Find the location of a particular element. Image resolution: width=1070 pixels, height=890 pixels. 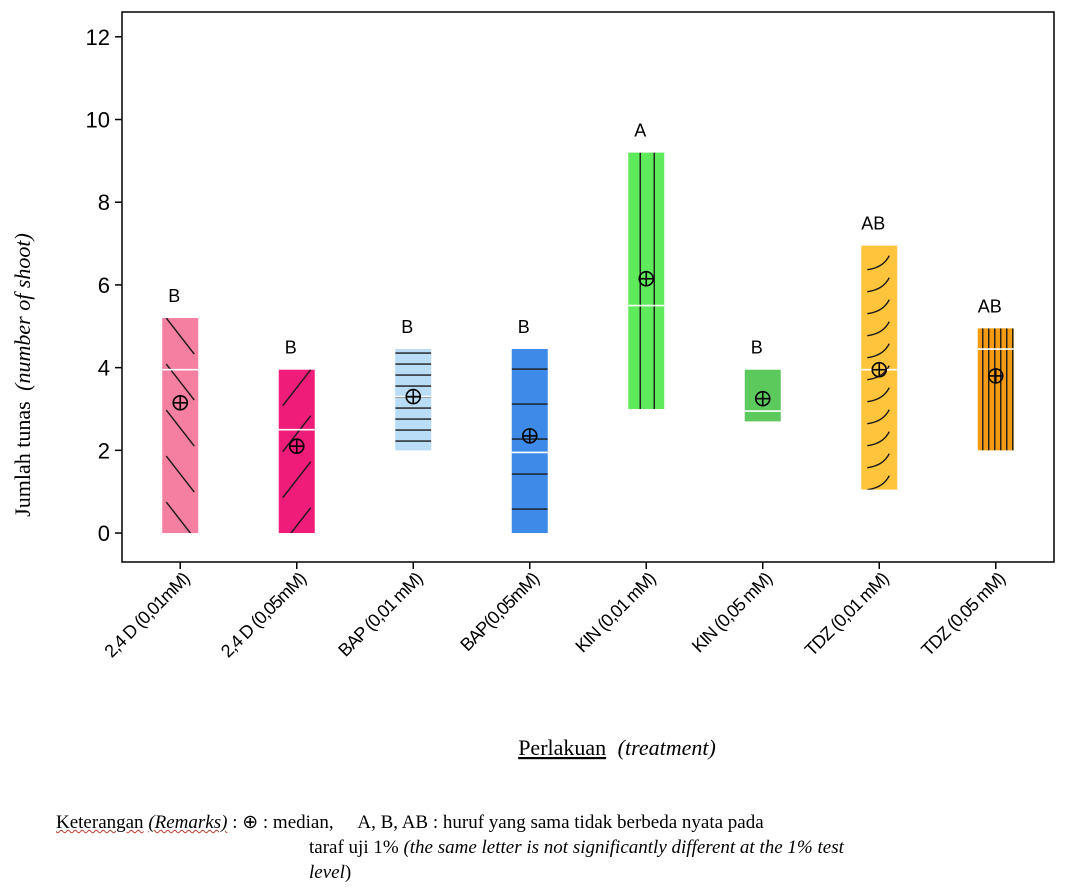

y-axis: 0 2 4 6 8 10 12 is located at coordinates (104, 285).